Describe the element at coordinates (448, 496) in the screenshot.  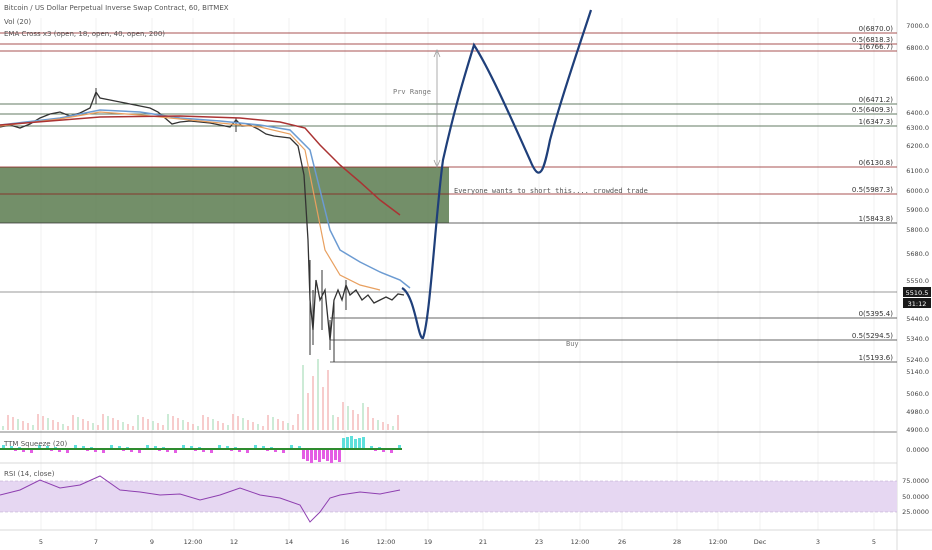
I see `rsi-band` at that location.